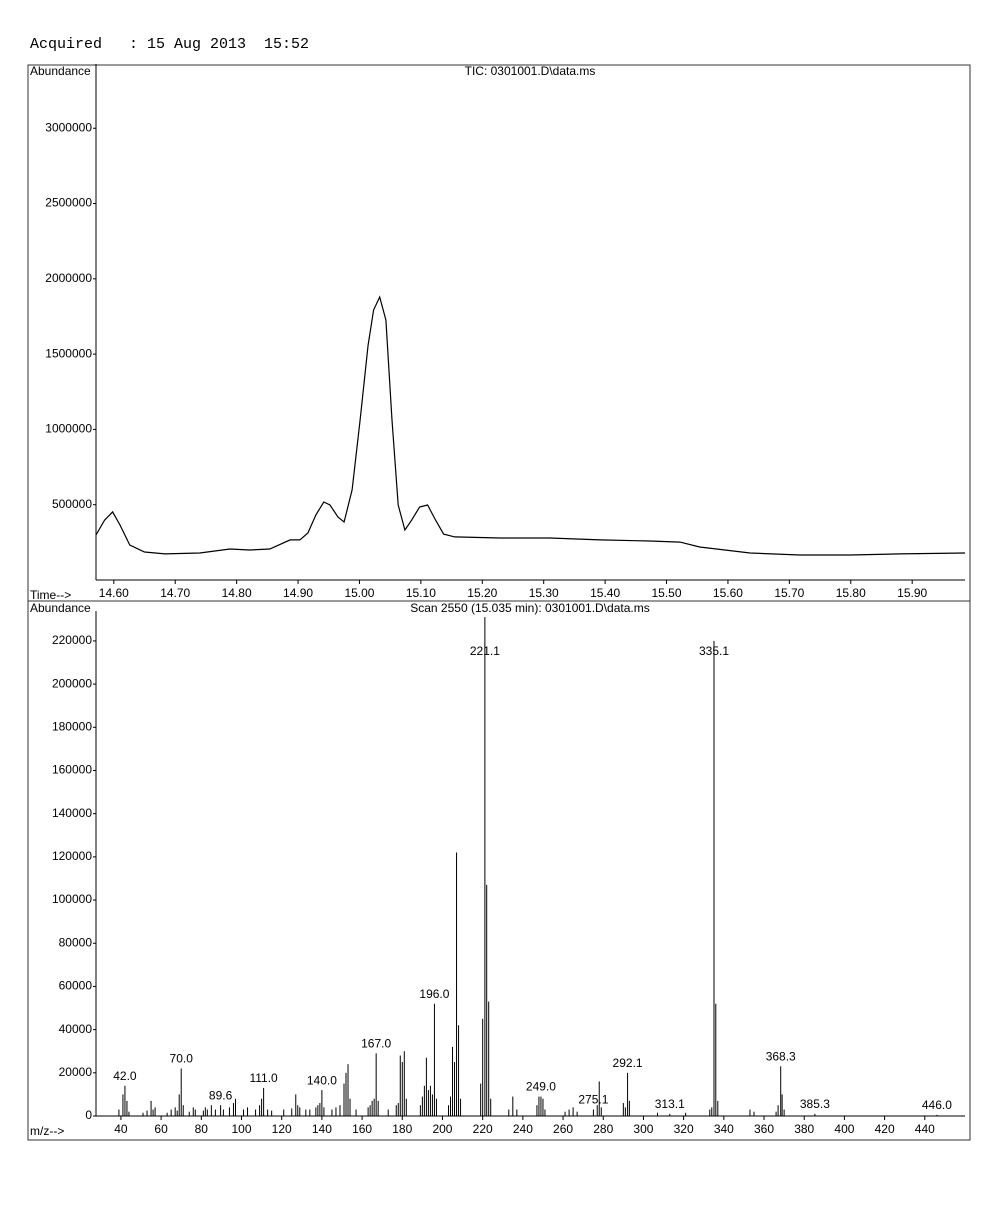  Describe the element at coordinates (815, 1104) in the screenshot. I see `peak-label: 385.3` at that location.